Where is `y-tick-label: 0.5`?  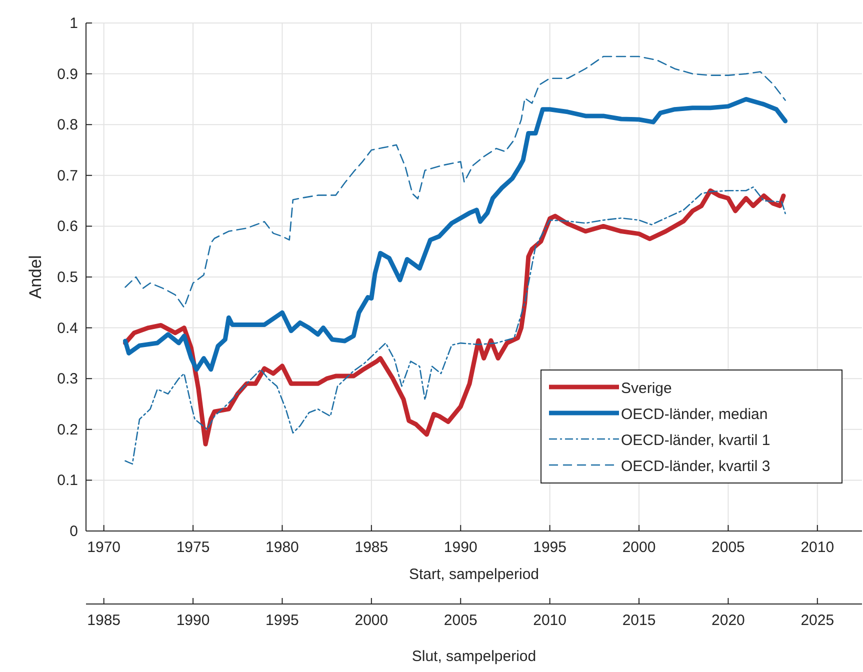 y-tick-label: 0.5 is located at coordinates (67, 277).